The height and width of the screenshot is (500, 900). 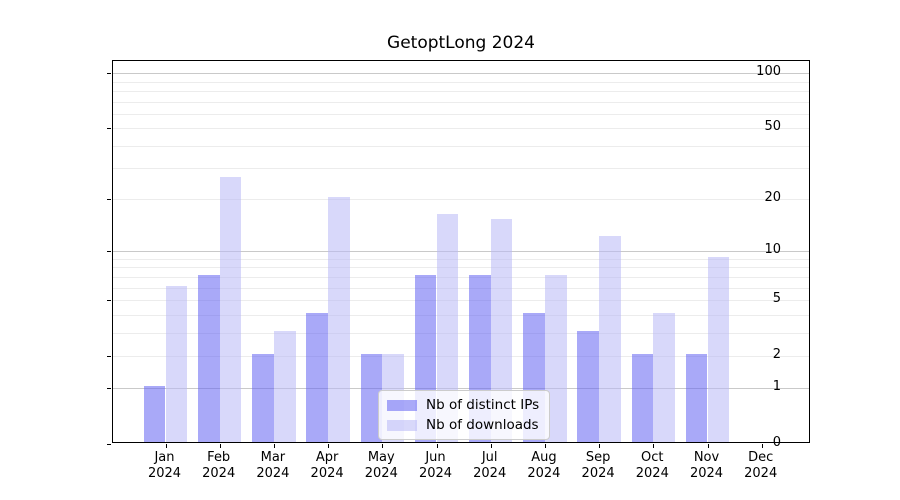 I want to click on legend-swatch-distinct-ips, so click(x=402, y=405).